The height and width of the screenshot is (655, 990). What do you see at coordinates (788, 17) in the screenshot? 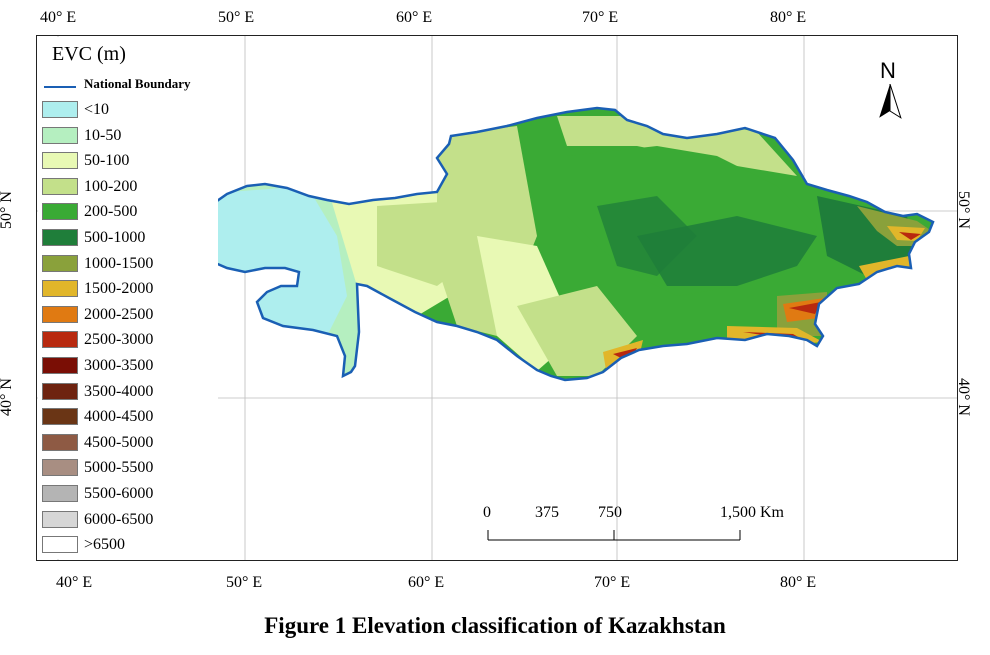
I see `lon-label-top-80: 80° E` at bounding box center [788, 17].